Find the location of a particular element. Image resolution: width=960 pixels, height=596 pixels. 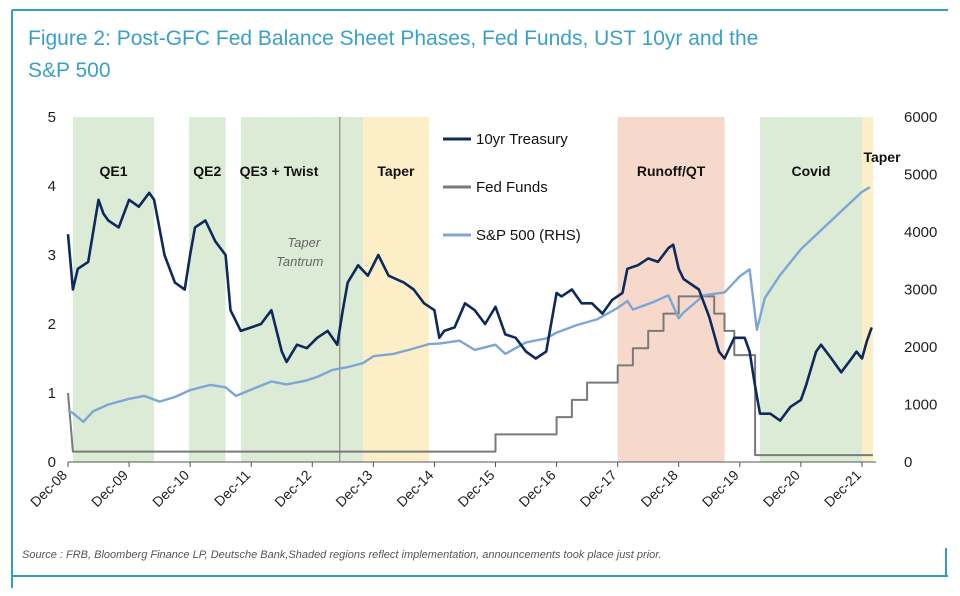

left-tick-label-3: 3 is located at coordinates (52, 255).